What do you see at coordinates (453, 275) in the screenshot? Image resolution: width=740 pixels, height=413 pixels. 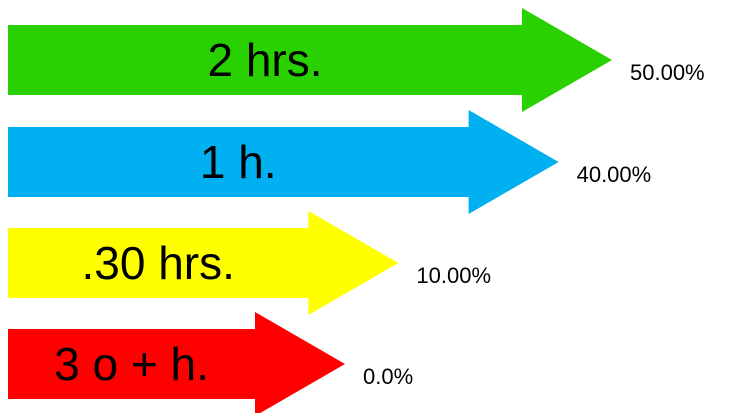 I see `percentage-label: 10.00%` at bounding box center [453, 275].